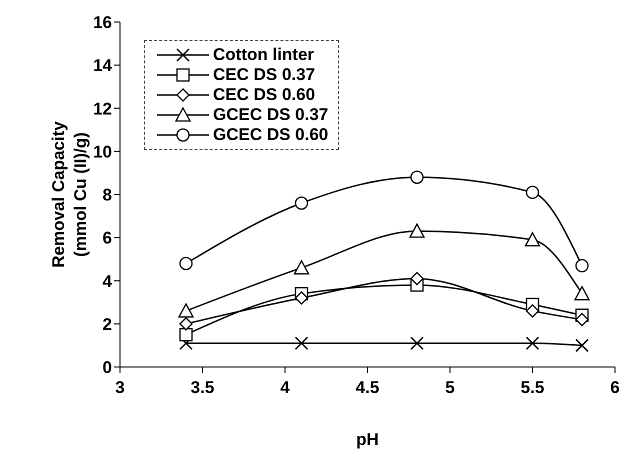  What do you see at coordinates (285, 388) in the screenshot?
I see `x-tick-label: 4` at bounding box center [285, 388].